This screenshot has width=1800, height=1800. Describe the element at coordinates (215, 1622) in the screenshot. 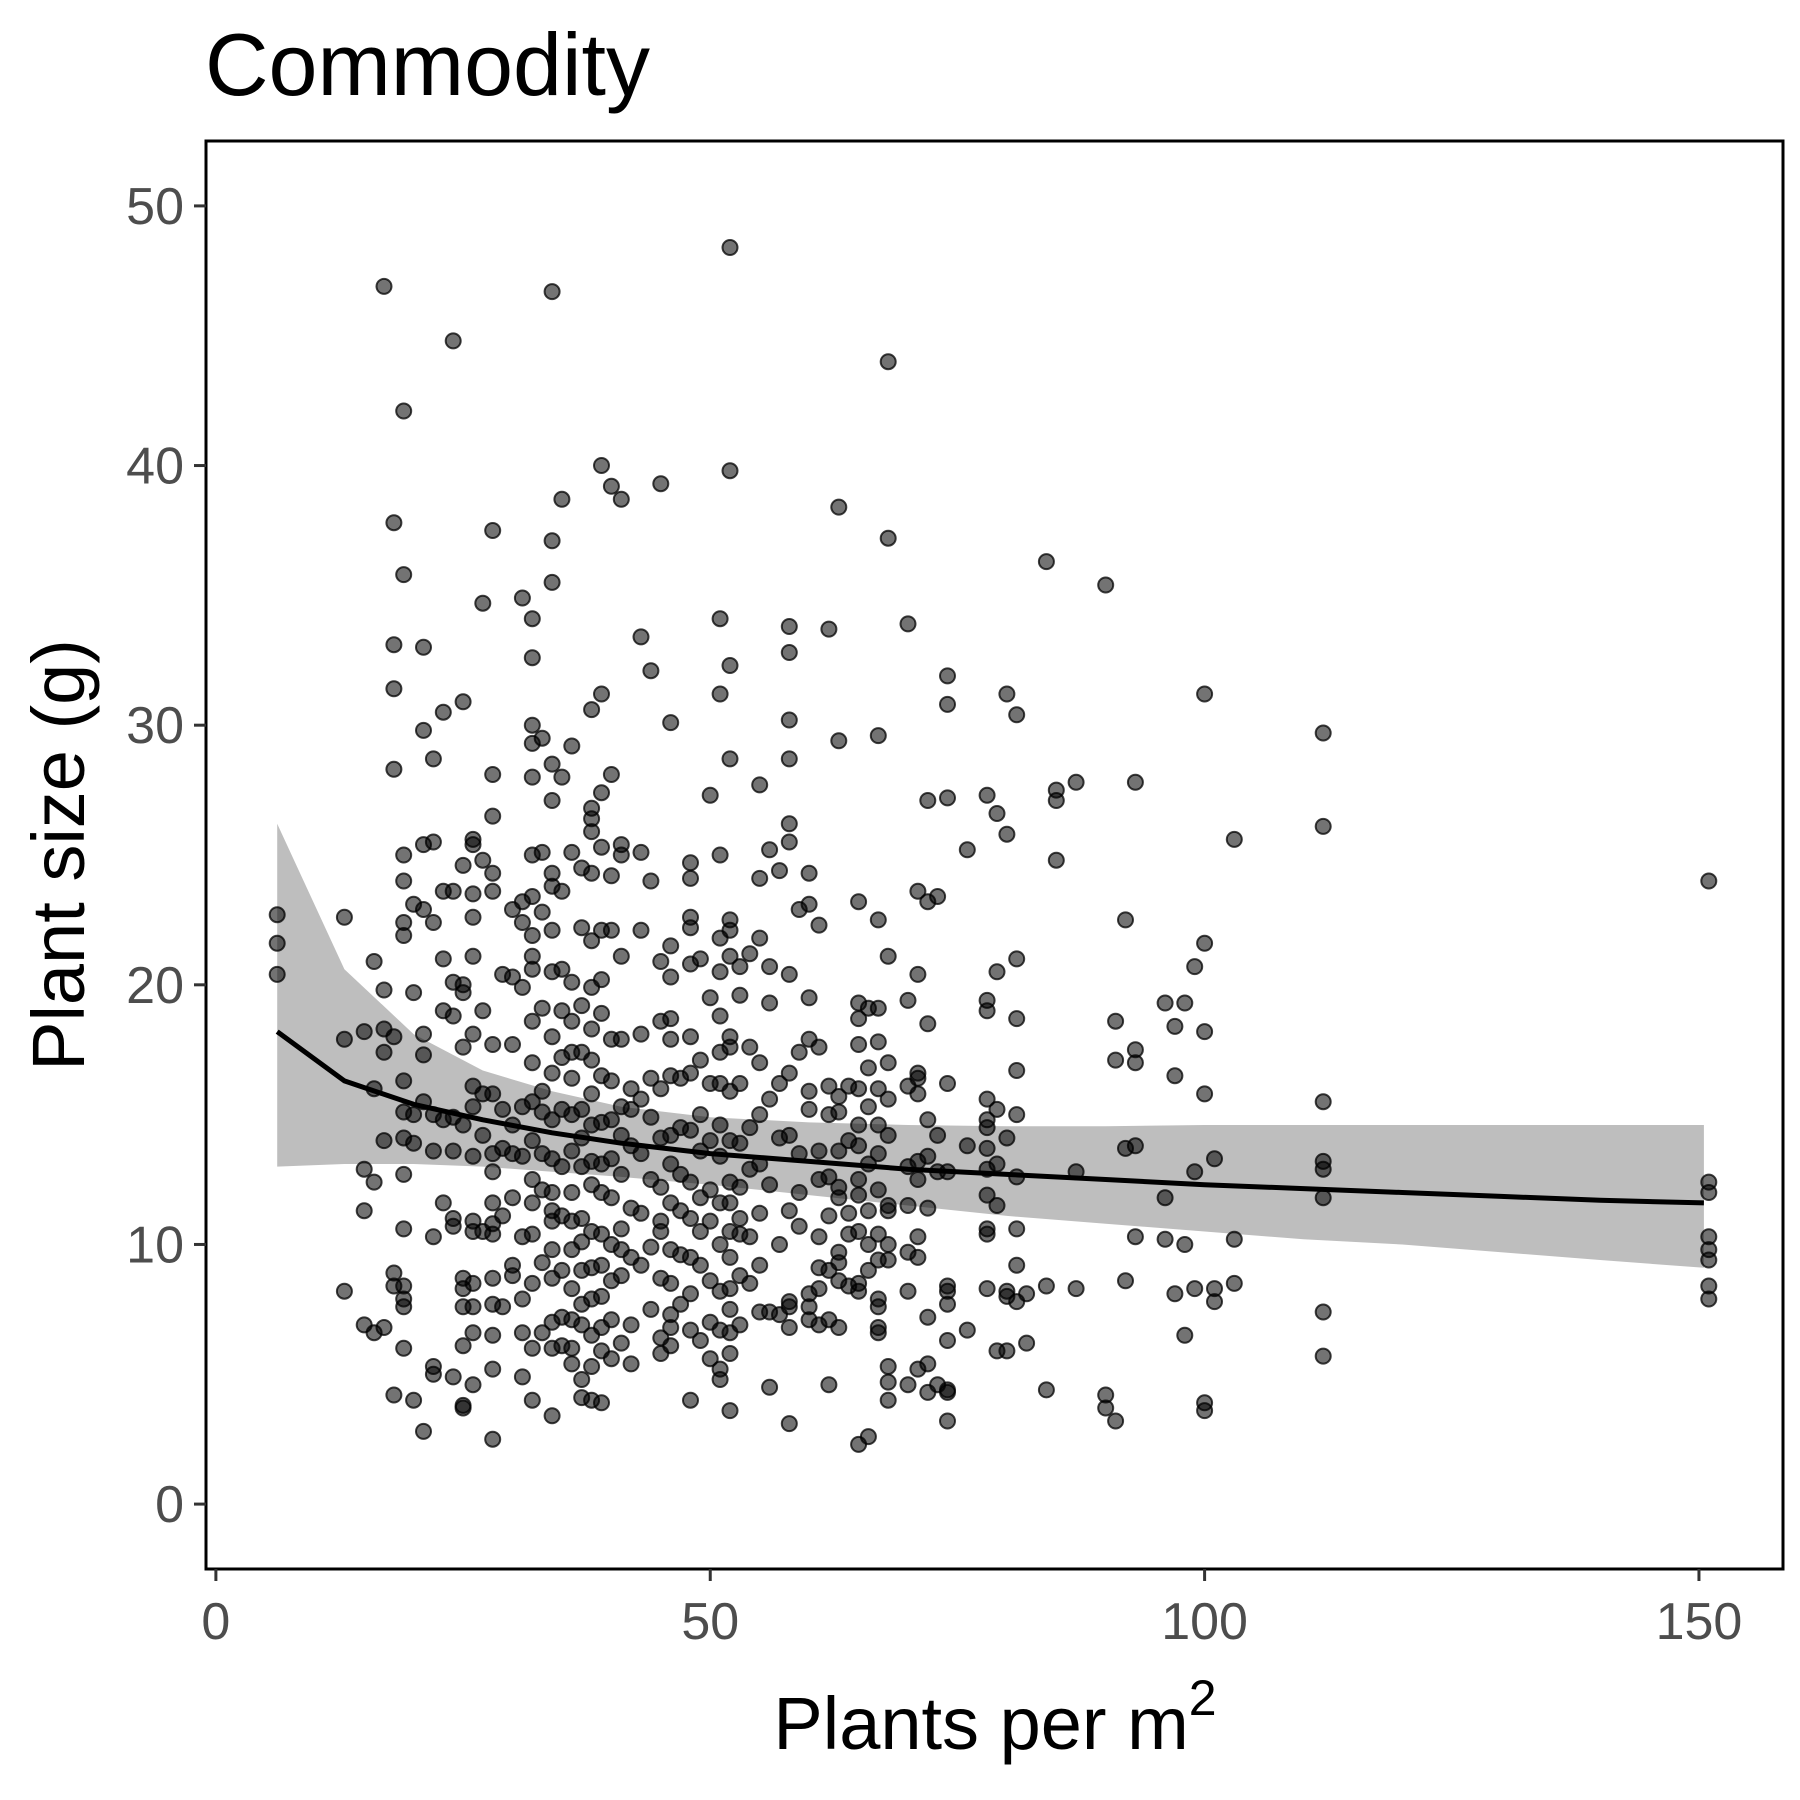

I see `x-tick-label: 0` at that location.